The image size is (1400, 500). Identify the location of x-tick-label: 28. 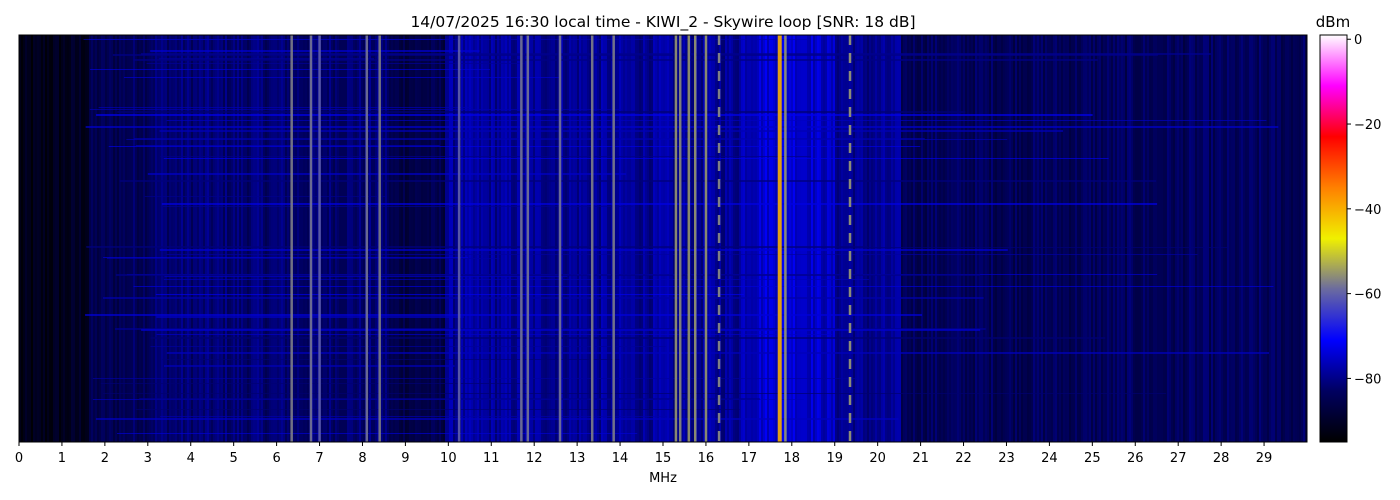
(1221, 458).